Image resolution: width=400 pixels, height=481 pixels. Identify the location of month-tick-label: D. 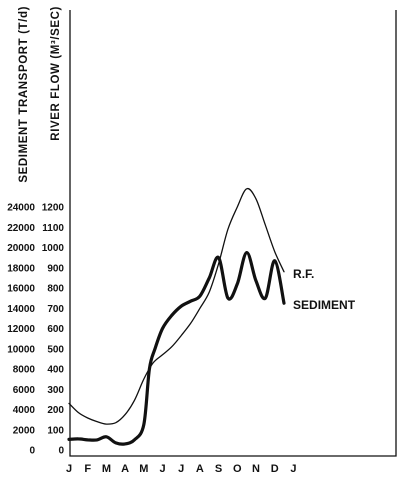
(275, 469).